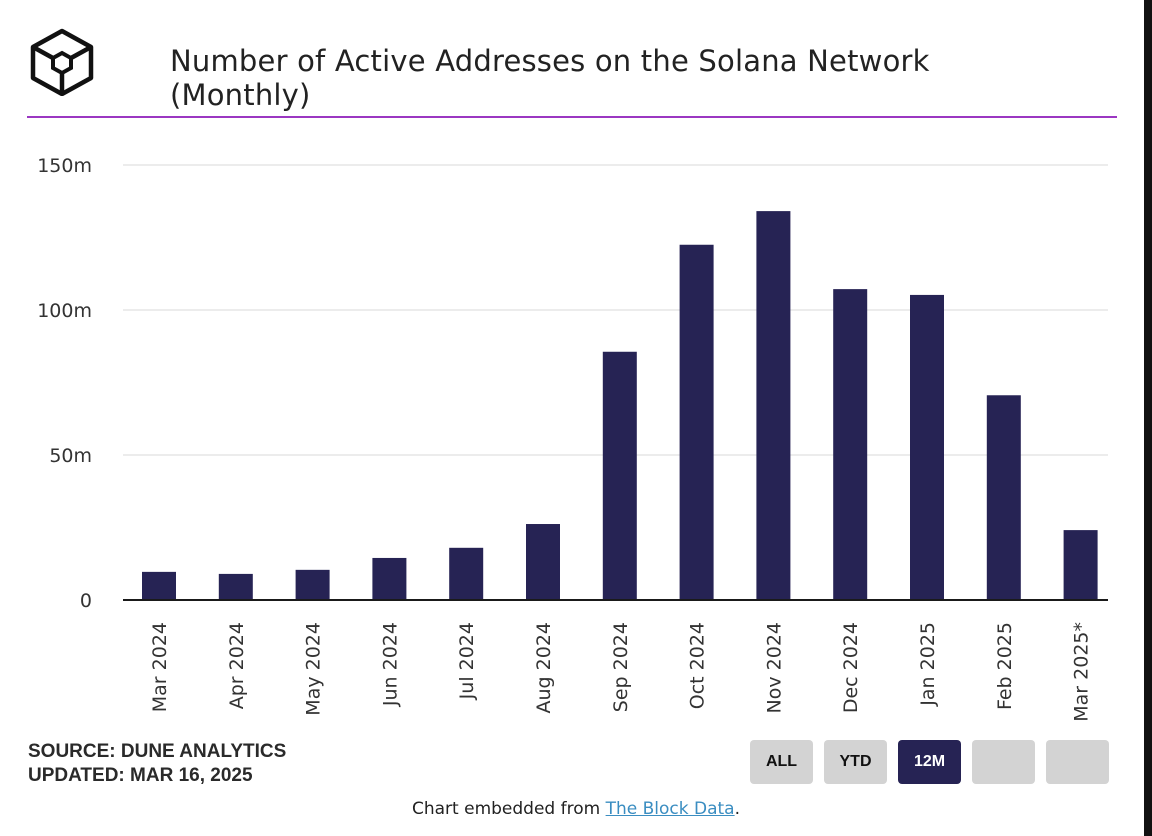 The image size is (1152, 836). What do you see at coordinates (237, 665) in the screenshot?
I see `x-tick-label: Apr 2024` at bounding box center [237, 665].